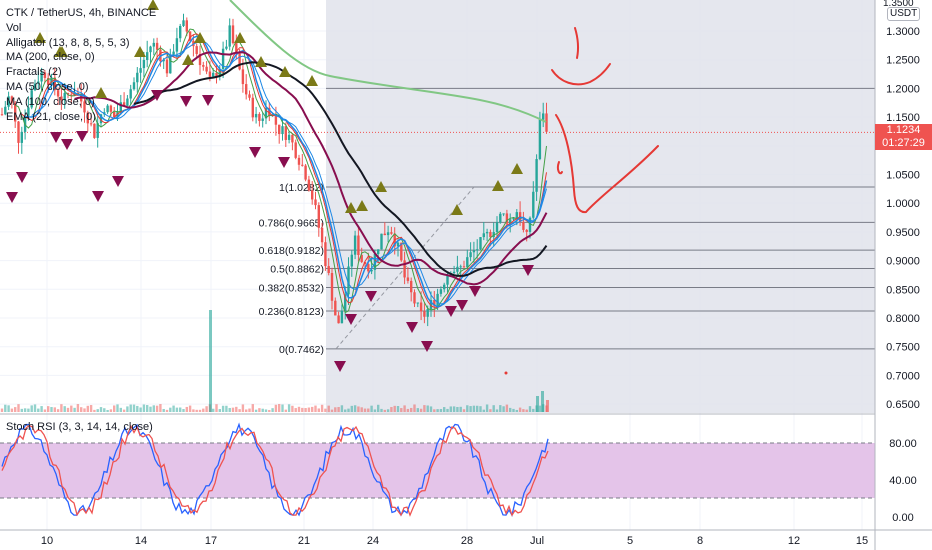 This screenshot has width=932, height=550. Describe the element at coordinates (50, 101) in the screenshot. I see `legend-ma100: MA (100, close, 0)` at that location.